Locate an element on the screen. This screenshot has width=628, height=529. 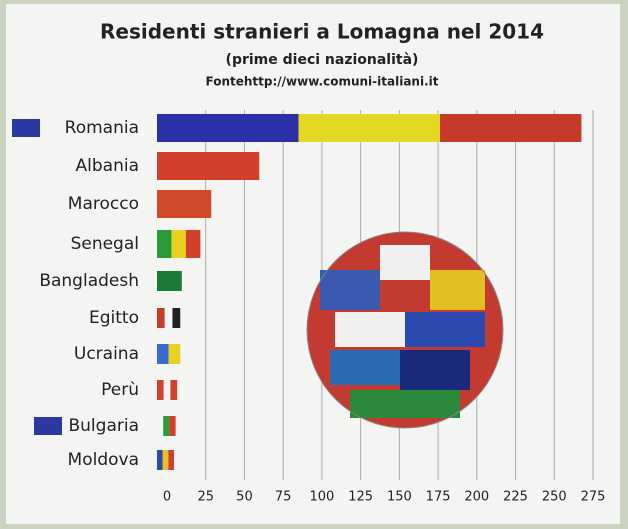
y-tick-label: Senegal is located at coordinates (105, 244).